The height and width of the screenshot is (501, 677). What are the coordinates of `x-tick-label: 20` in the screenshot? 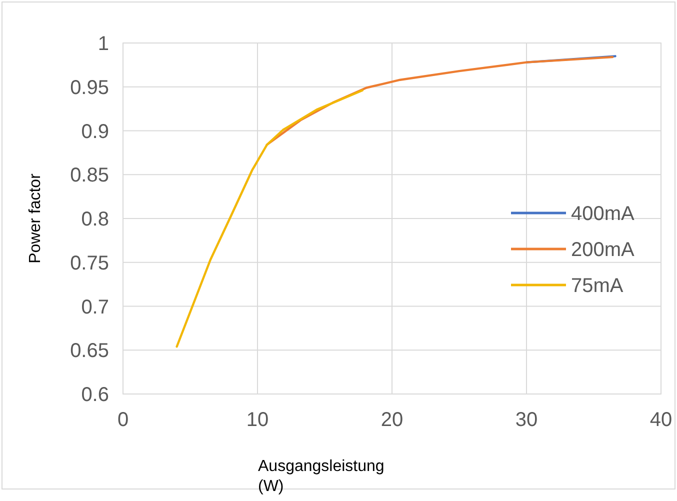 It's located at (392, 420).